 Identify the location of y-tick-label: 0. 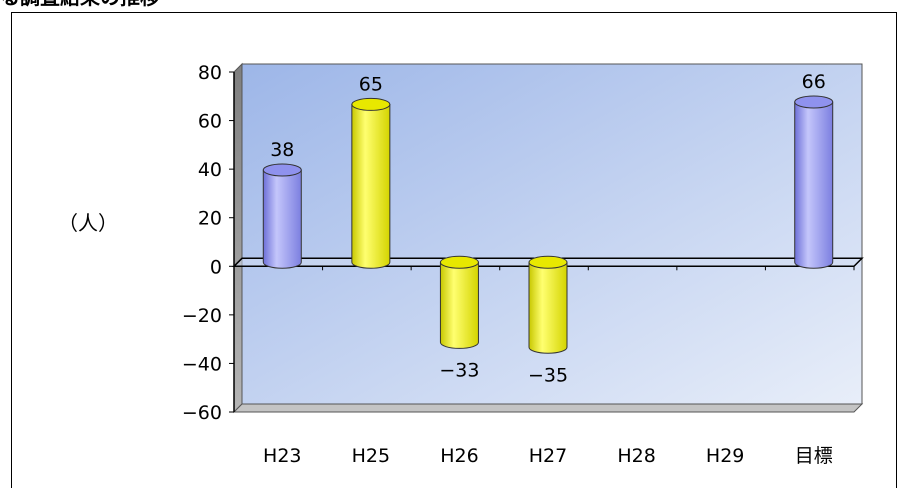
(216, 267).